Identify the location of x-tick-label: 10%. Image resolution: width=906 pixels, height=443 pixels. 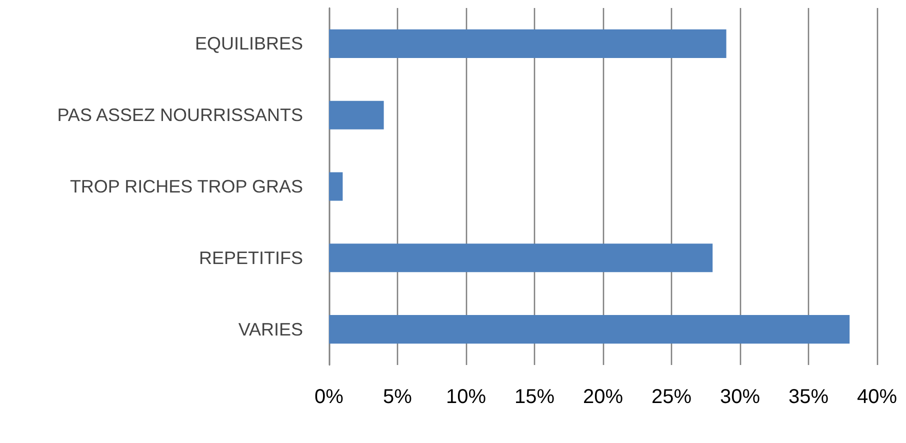
(466, 397).